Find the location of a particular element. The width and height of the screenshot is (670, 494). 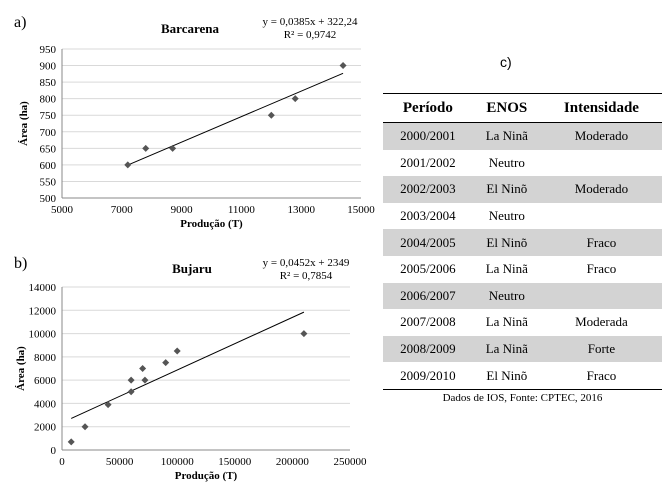

x-tick-label: 100000 is located at coordinates (178, 462).